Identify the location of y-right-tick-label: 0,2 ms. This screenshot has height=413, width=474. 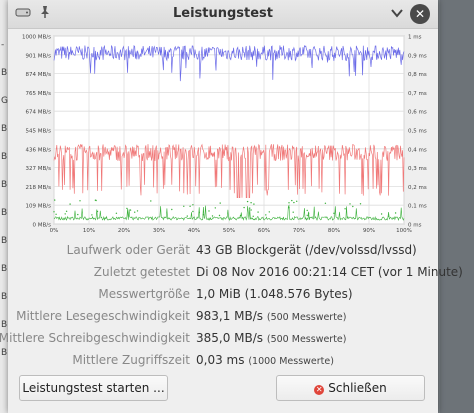
(417, 188).